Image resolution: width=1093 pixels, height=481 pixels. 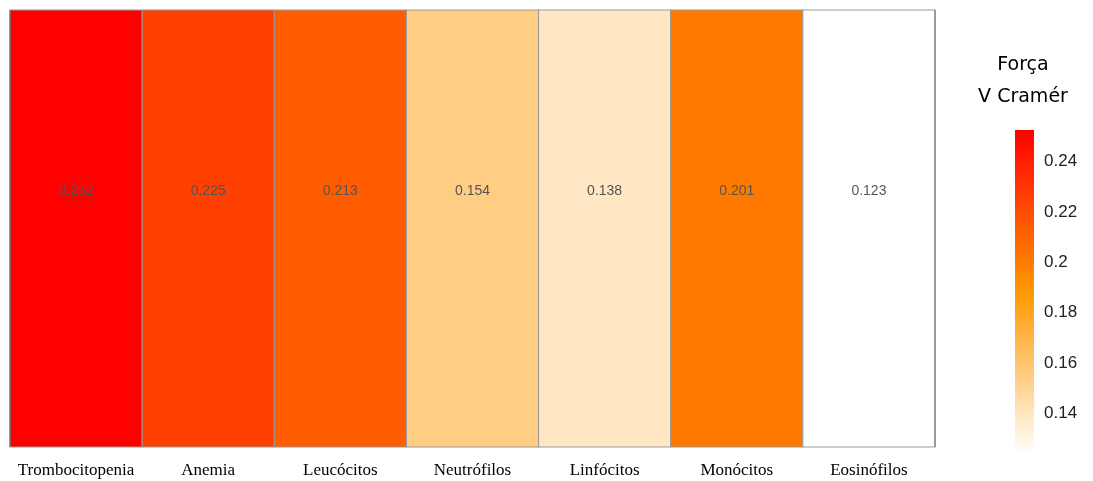 What do you see at coordinates (605, 190) in the screenshot?
I see `data-label: 0.138` at bounding box center [605, 190].